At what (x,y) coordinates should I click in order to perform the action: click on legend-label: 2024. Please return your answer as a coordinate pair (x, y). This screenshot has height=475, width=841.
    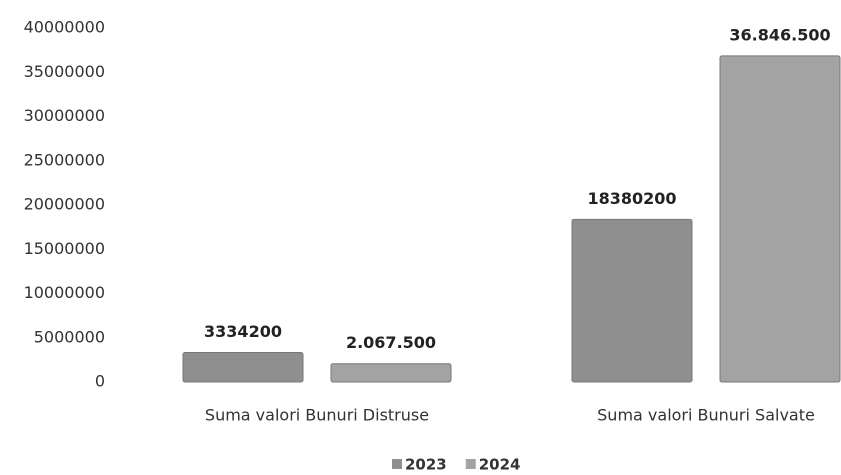
    Looking at the image, I should click on (500, 465).